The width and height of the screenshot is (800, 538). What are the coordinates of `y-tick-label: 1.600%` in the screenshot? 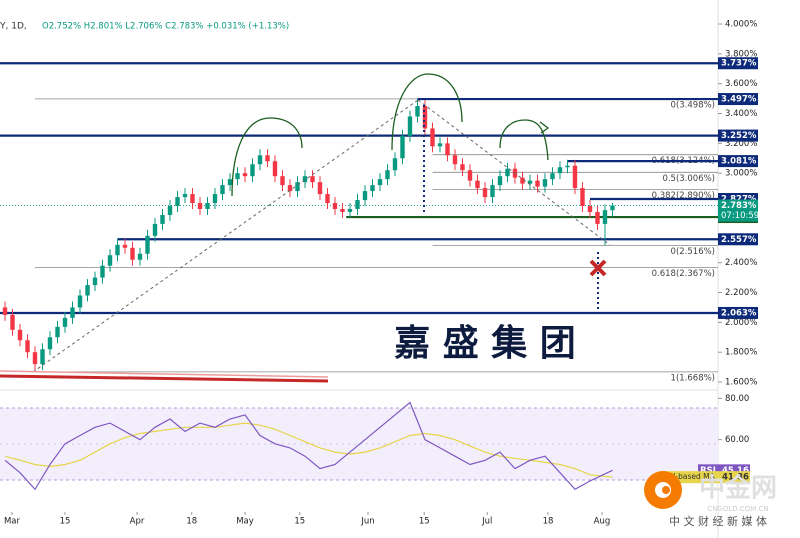 It's located at (741, 383).